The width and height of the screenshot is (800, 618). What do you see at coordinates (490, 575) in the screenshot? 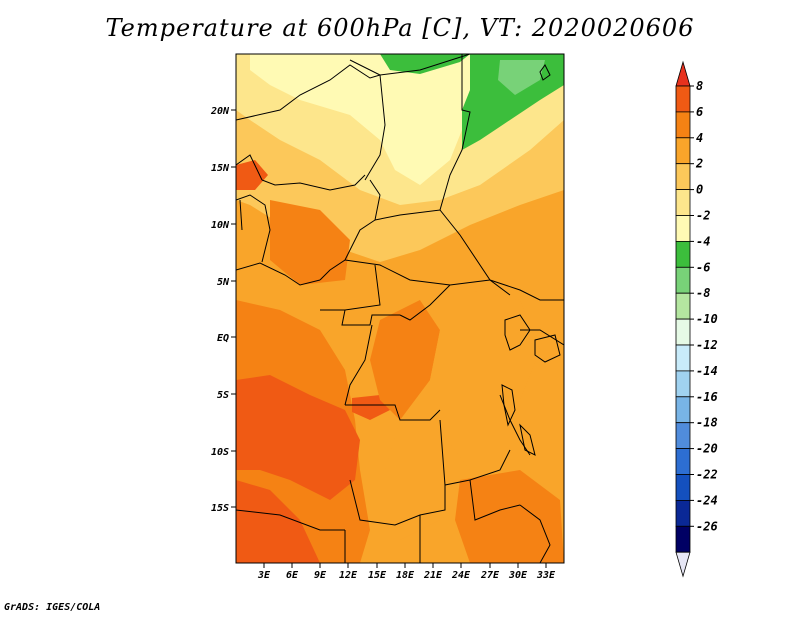
I see `lon-label: 27E` at bounding box center [490, 575].